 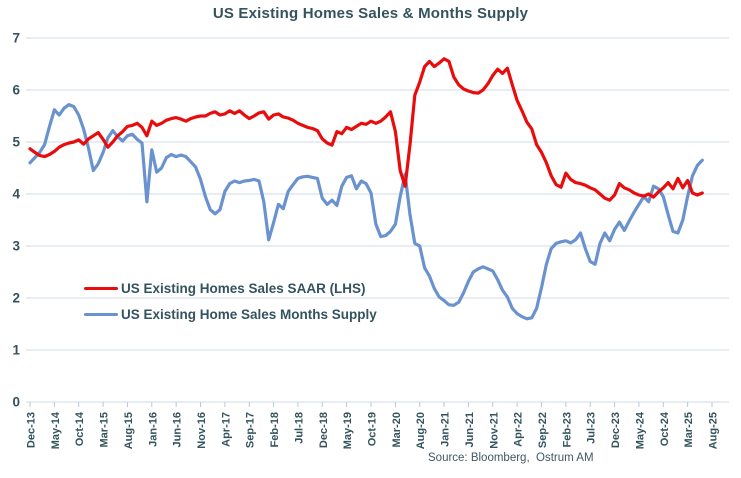 I want to click on x-axis-tick-label: May-19, so click(x=348, y=430).